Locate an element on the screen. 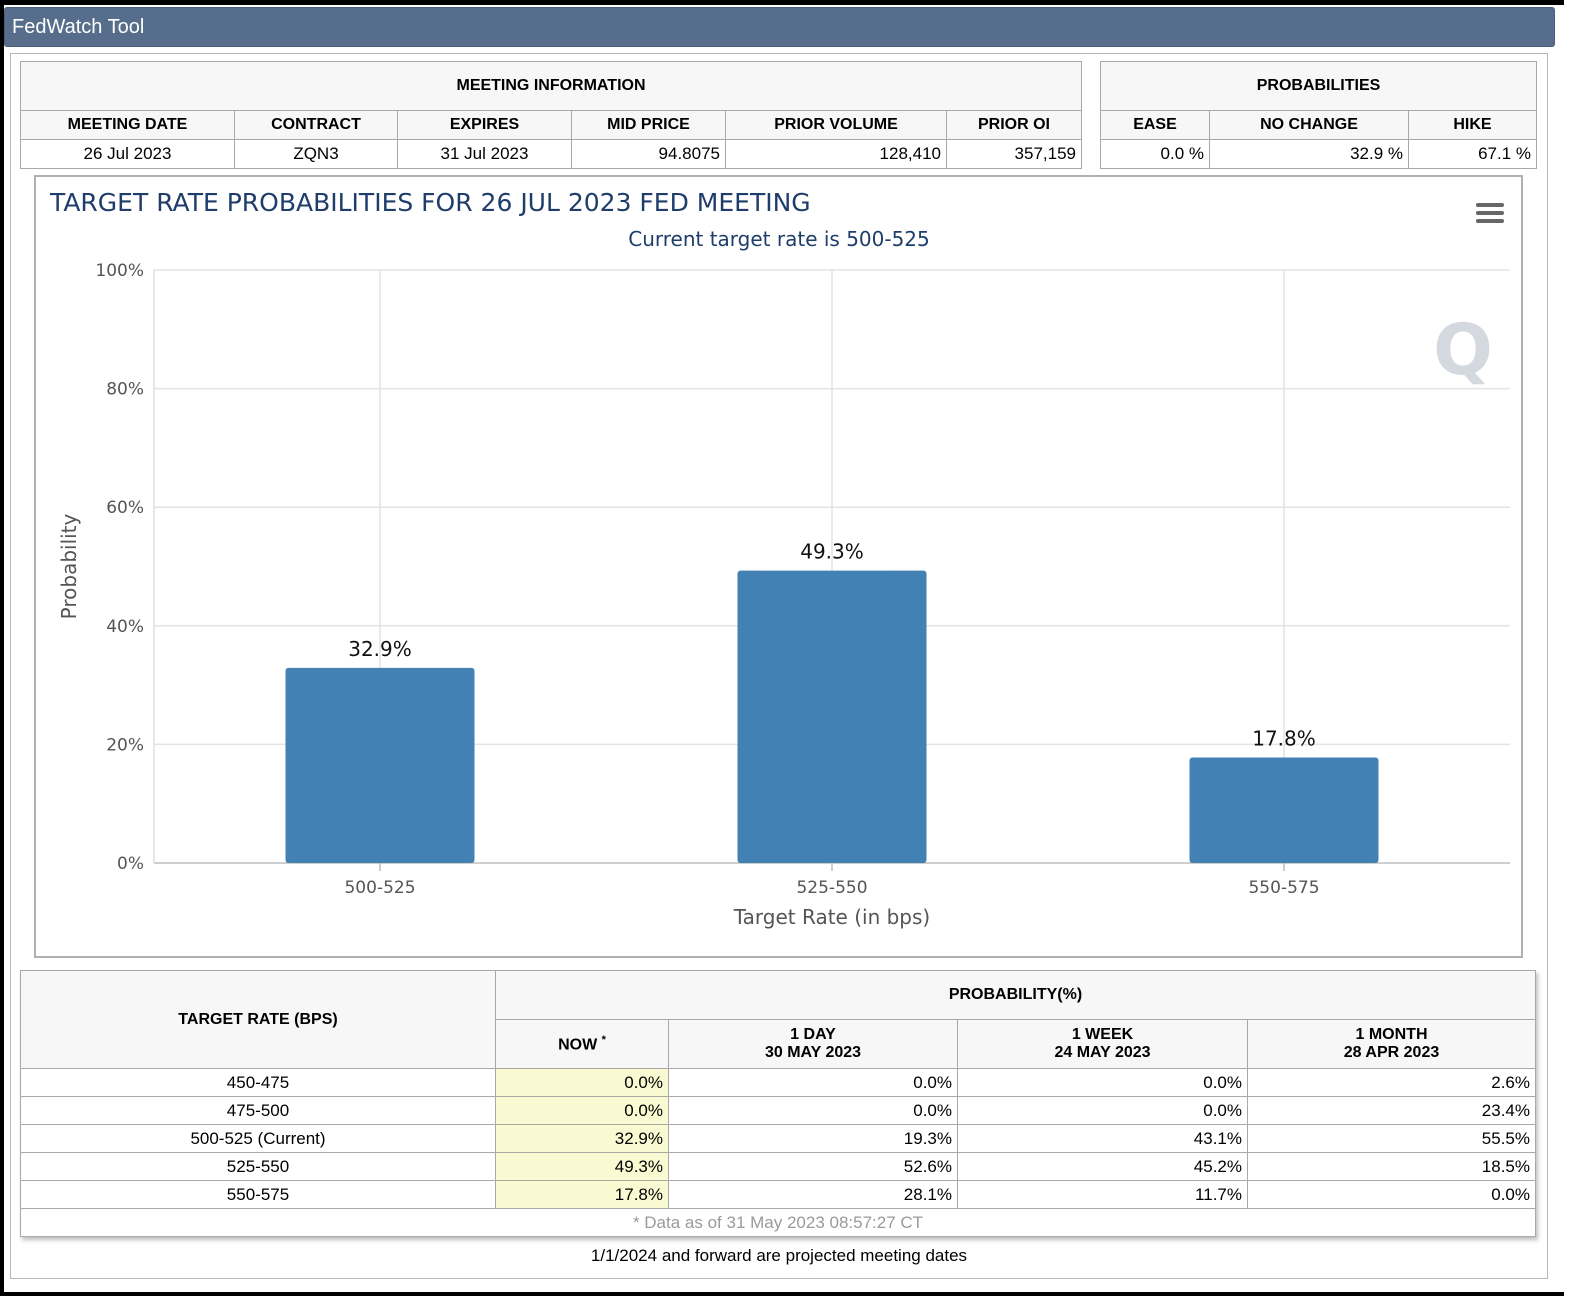 The width and height of the screenshot is (1574, 1308). col-meeting-date: MEETING DATE is located at coordinates (127, 125).